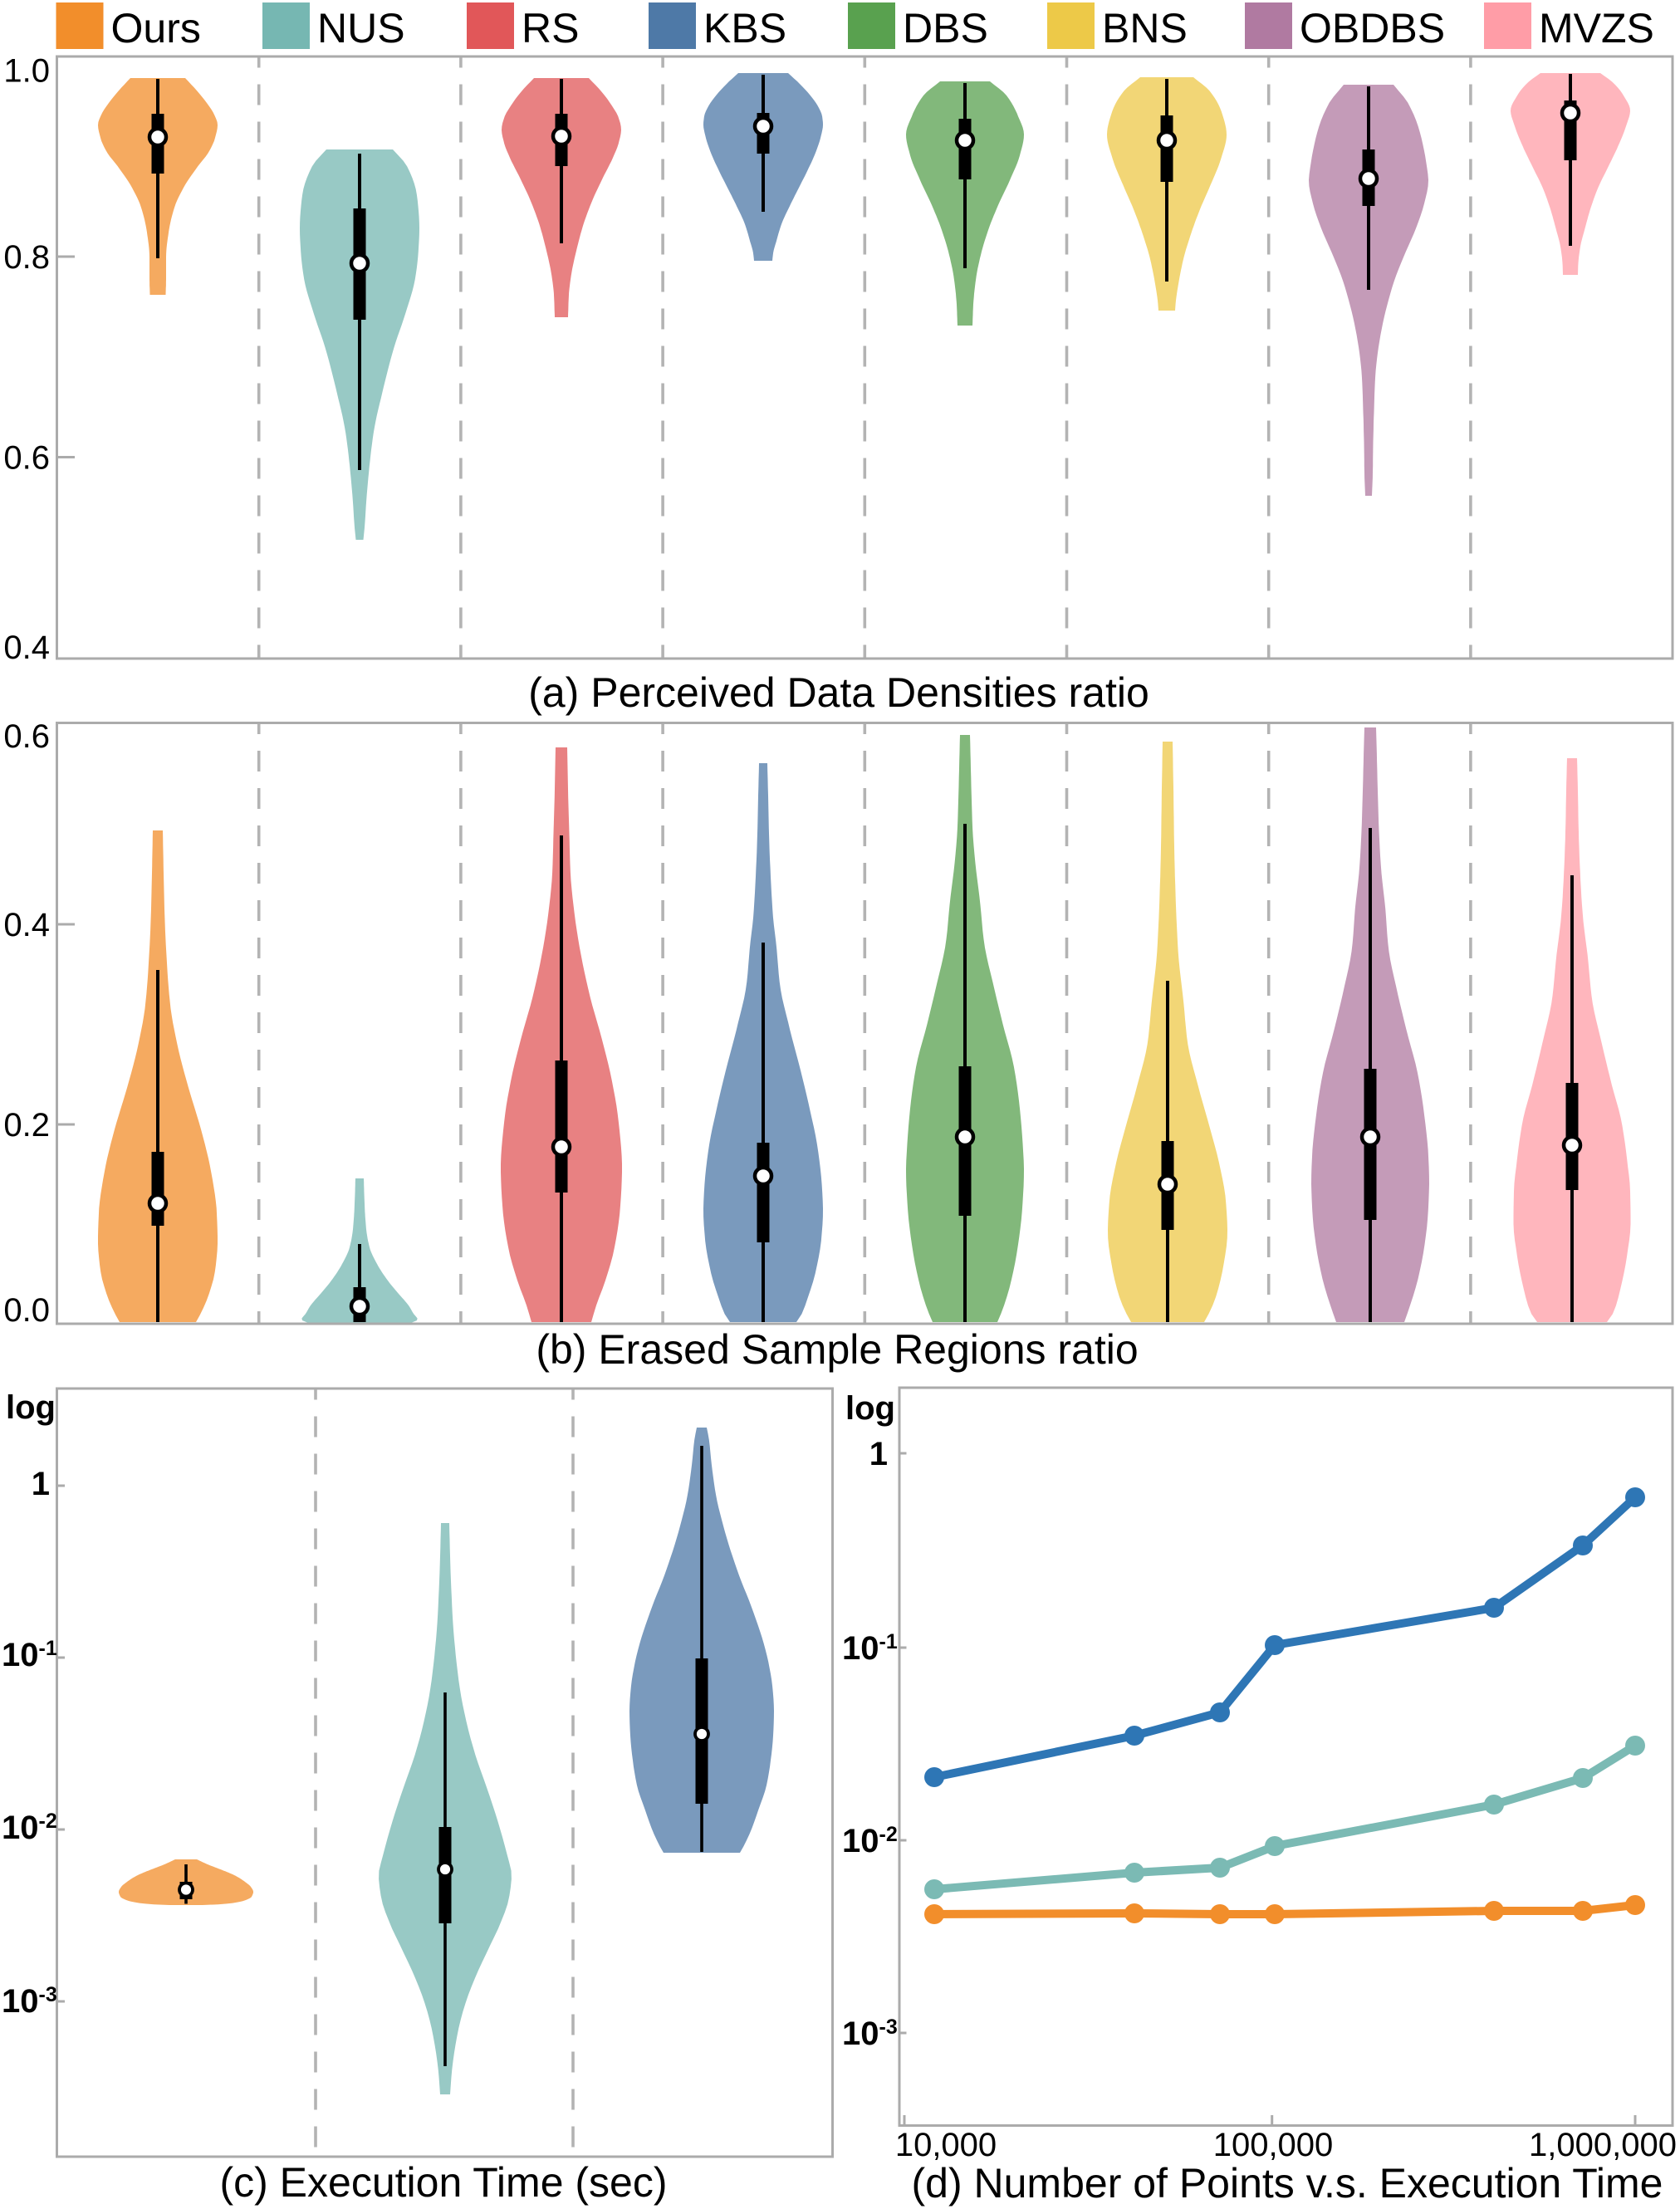 Image resolution: width=1680 pixels, height=2209 pixels. I want to click on svg-text: 100,000, so click(1273, 2145).